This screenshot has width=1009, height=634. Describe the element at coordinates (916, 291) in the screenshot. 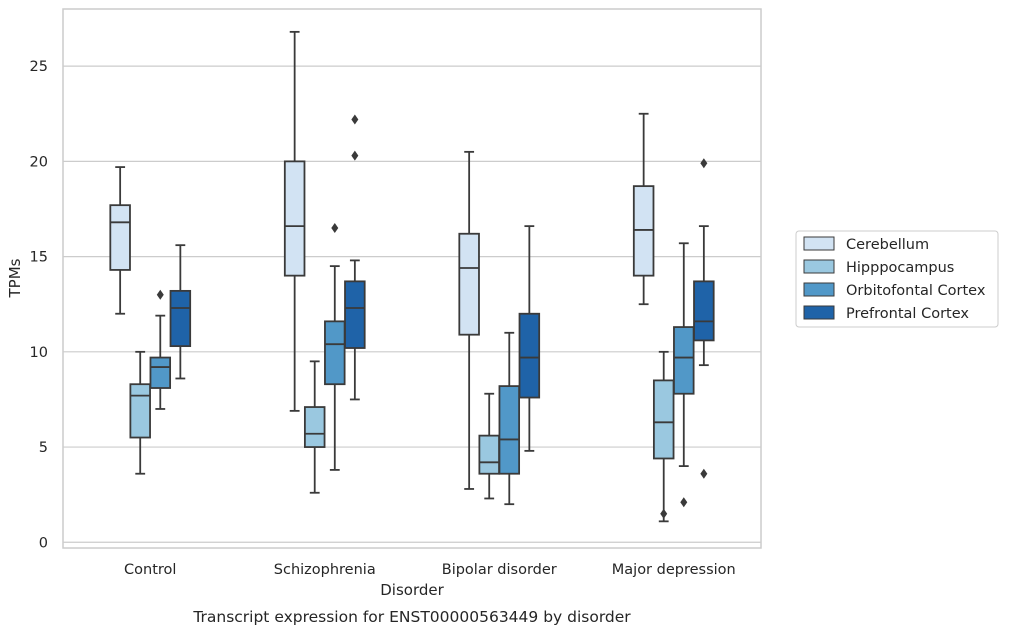

I see `legend-label: Orbitofontal Cortex` at that location.